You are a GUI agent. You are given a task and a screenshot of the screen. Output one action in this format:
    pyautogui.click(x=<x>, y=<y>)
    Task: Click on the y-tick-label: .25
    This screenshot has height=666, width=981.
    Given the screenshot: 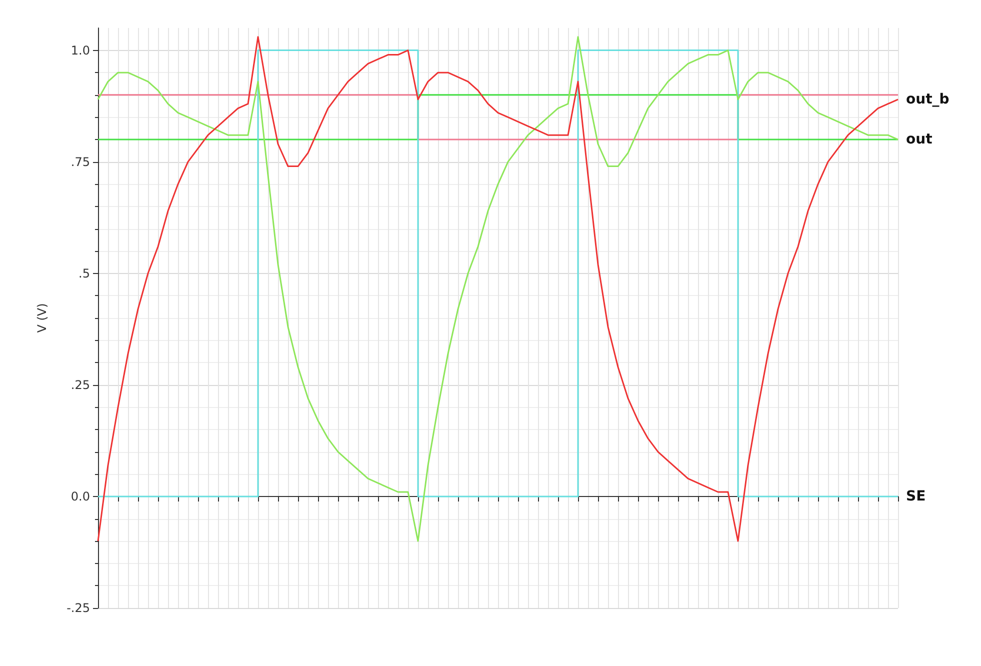 What is the action you would take?
    pyautogui.click(x=80, y=385)
    